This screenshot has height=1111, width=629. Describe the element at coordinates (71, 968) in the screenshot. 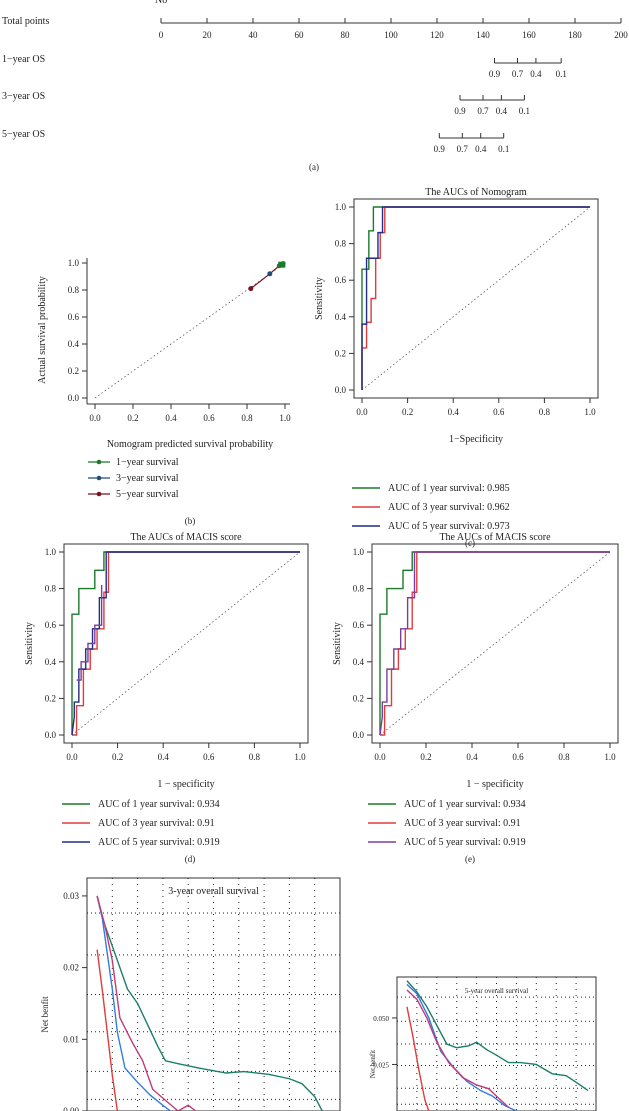

I see `decision-y-tick-label: 0.02` at that location.